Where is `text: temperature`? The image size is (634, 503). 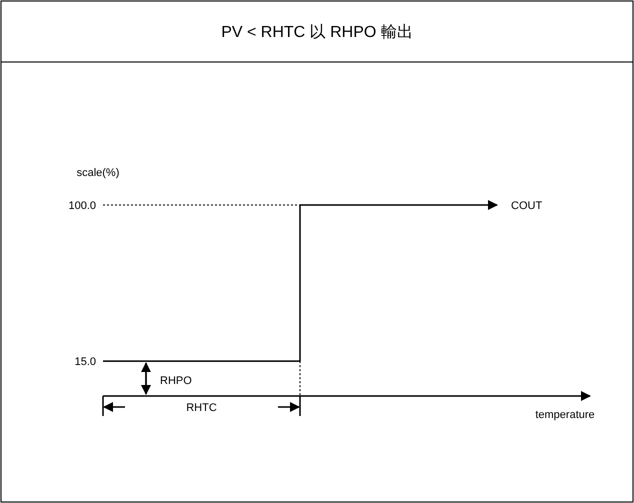
text: temperature is located at coordinates (565, 415).